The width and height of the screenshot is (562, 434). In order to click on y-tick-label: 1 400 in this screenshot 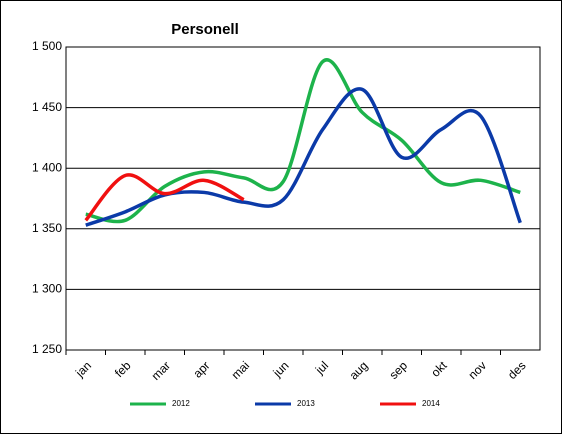, I will do `click(47, 167)`.